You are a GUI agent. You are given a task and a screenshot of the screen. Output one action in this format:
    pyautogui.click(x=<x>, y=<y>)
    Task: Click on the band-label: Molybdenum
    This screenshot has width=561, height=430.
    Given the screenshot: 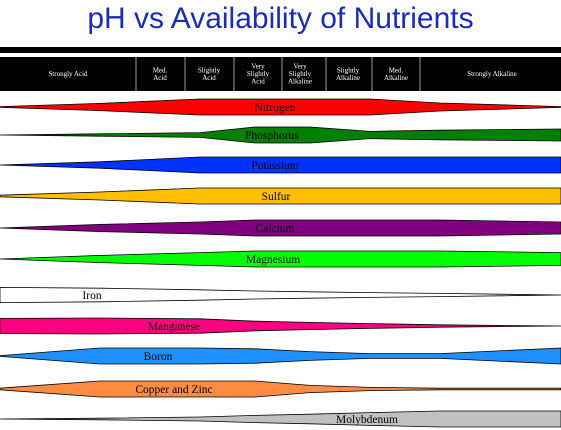 What is the action you would take?
    pyautogui.click(x=367, y=420)
    